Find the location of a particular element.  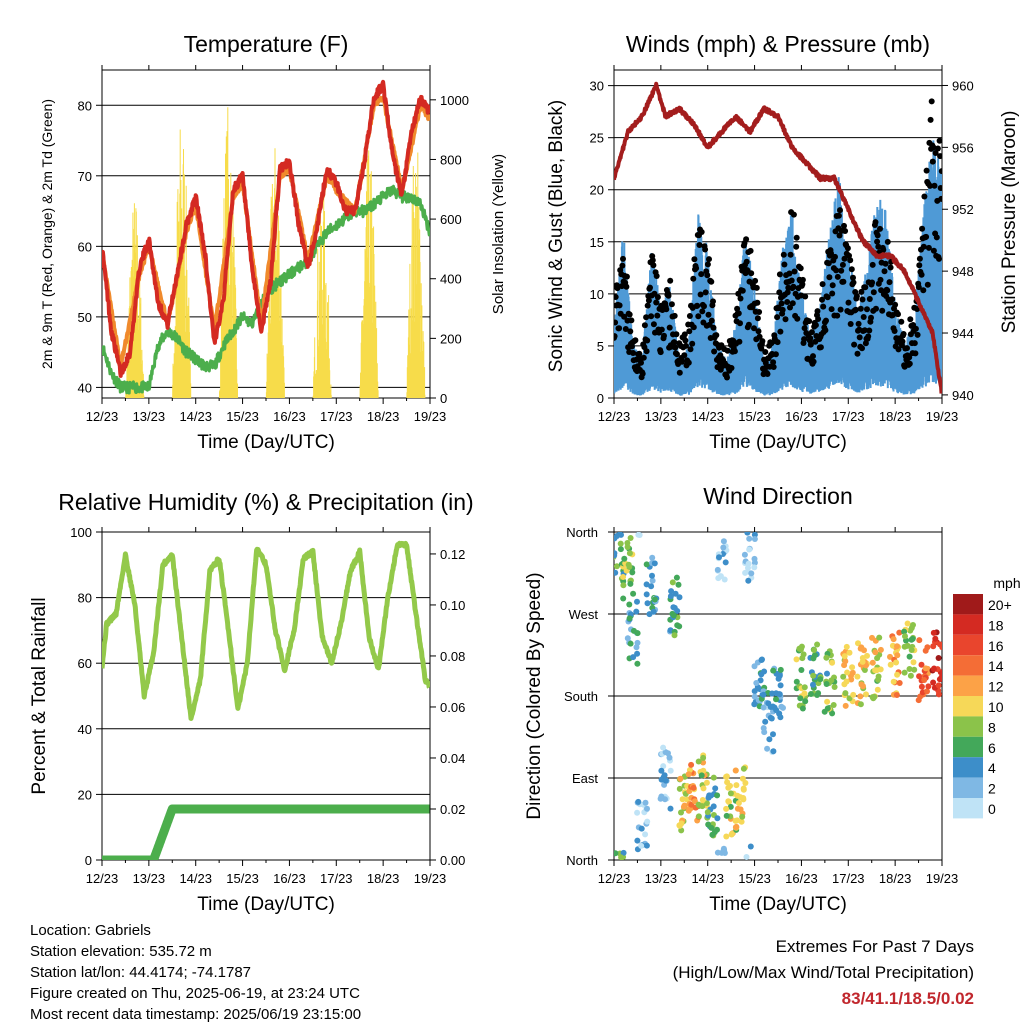

extremes-subtitle: (High/Low/Max Wind/Total Precipitation) is located at coordinates (823, 972).